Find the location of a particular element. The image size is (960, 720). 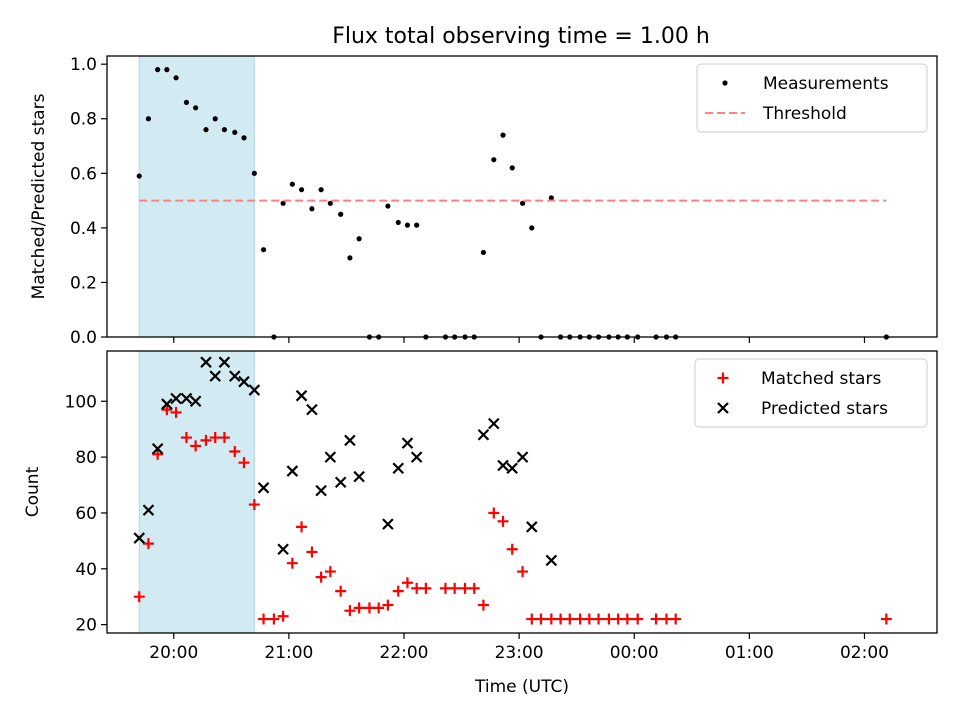

x-tick-label: 02:00 is located at coordinates (864, 653).